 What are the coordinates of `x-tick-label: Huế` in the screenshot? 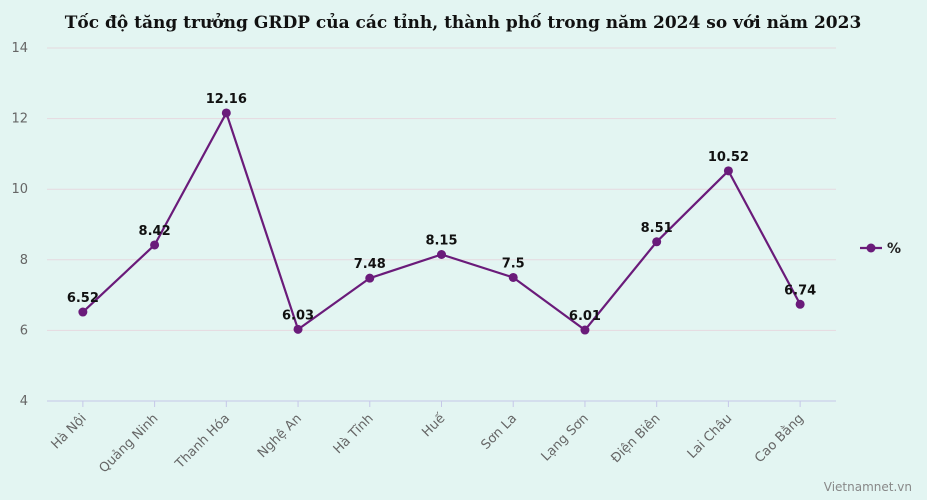 It's located at (433, 425).